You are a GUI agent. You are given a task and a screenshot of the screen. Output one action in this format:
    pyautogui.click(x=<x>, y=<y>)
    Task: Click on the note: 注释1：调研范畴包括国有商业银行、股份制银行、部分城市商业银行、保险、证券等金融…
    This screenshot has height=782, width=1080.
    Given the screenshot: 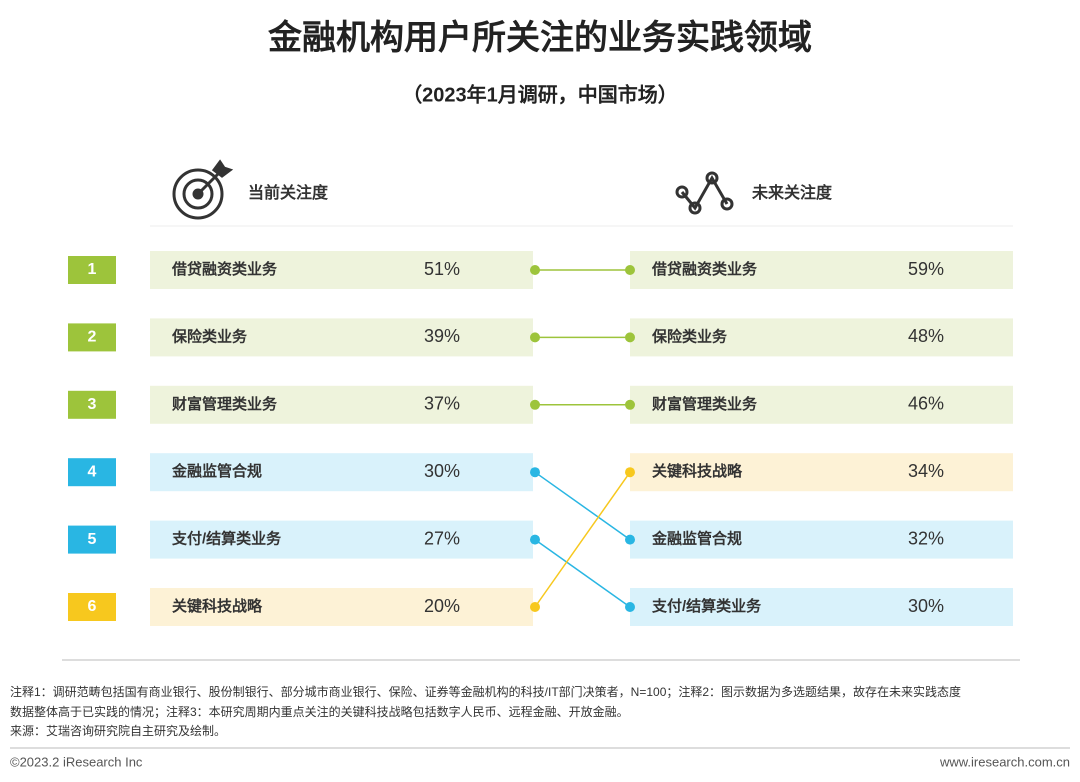 What is the action you would take?
    pyautogui.click(x=485, y=691)
    